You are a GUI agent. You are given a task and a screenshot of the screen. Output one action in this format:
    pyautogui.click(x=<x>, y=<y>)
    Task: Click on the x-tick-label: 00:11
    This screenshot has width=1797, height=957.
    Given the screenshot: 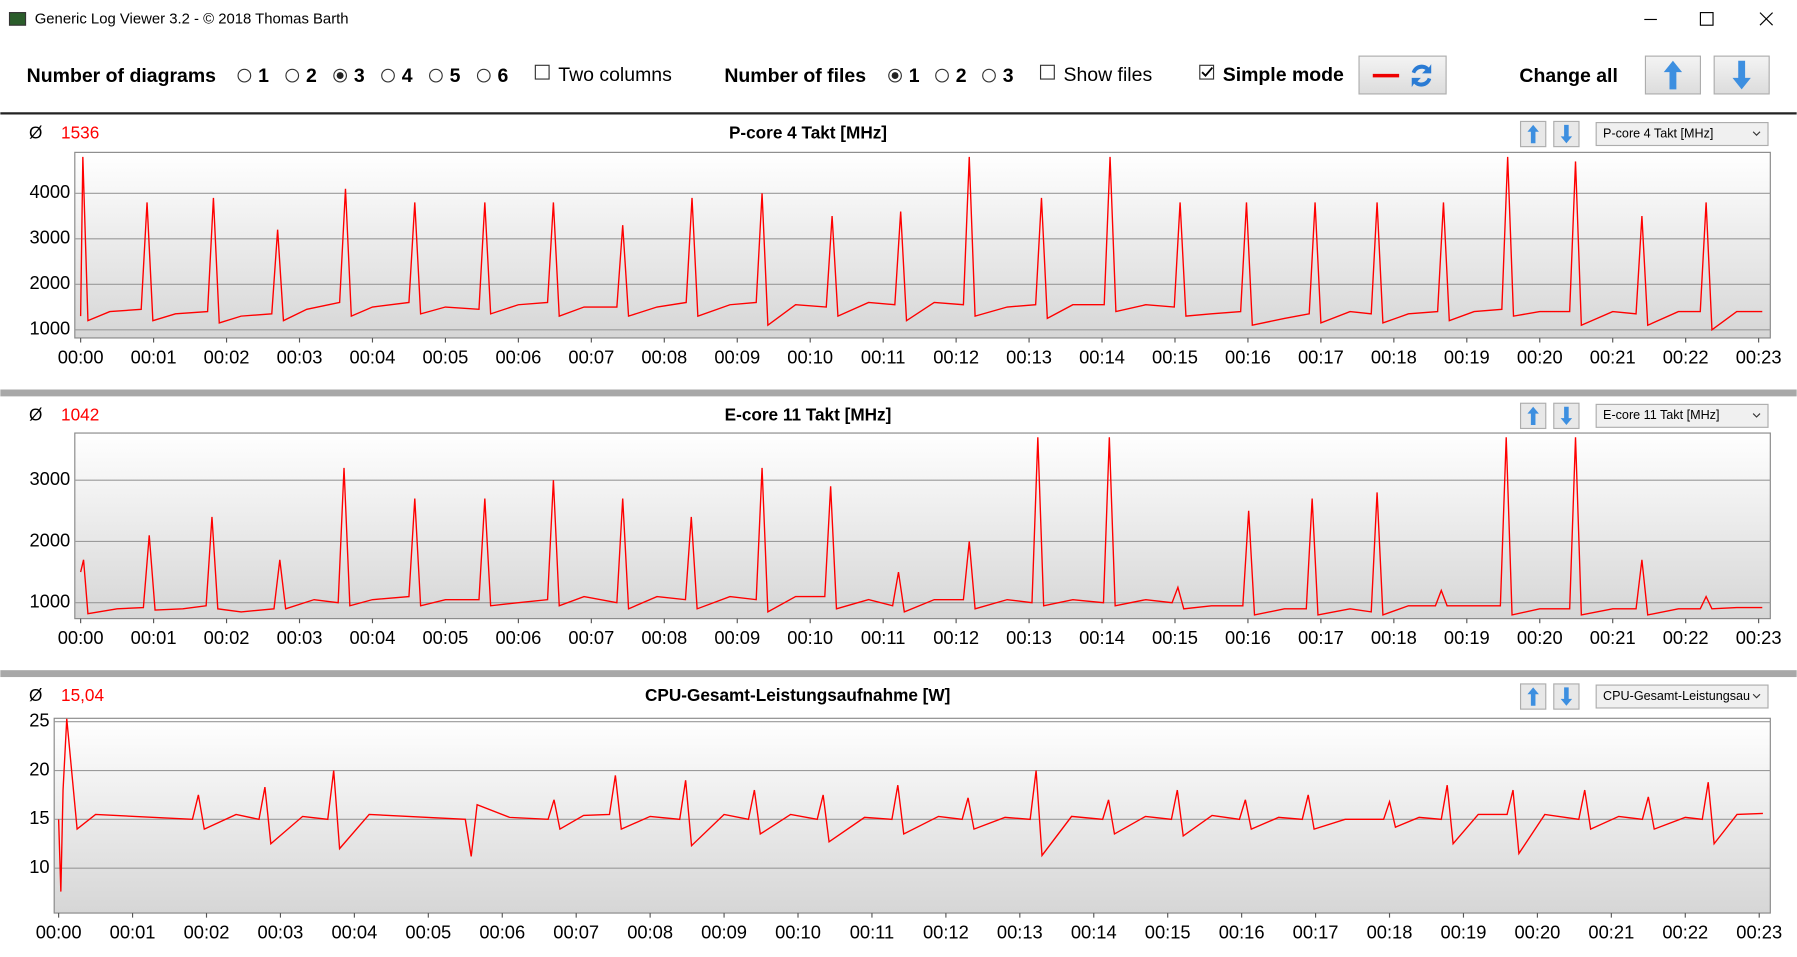 What is the action you would take?
    pyautogui.click(x=872, y=932)
    